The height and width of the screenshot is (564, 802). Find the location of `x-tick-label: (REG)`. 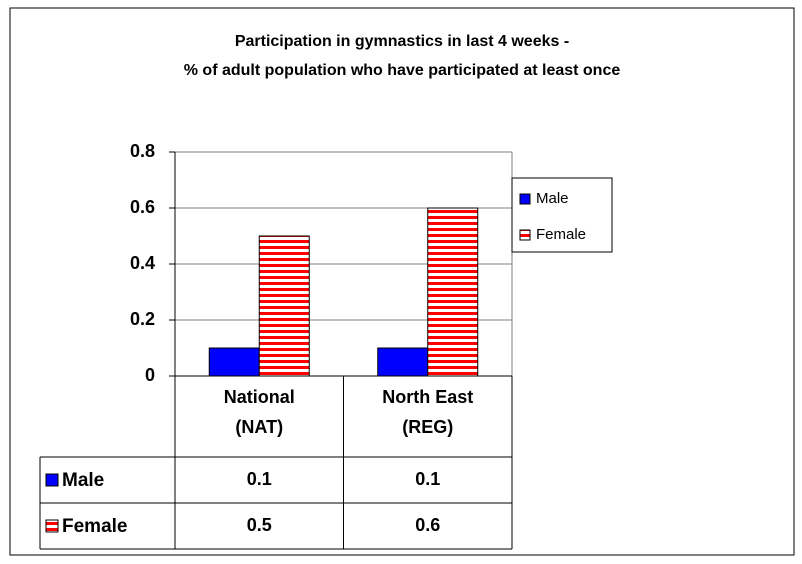

x-tick-label: (REG) is located at coordinates (427, 427).